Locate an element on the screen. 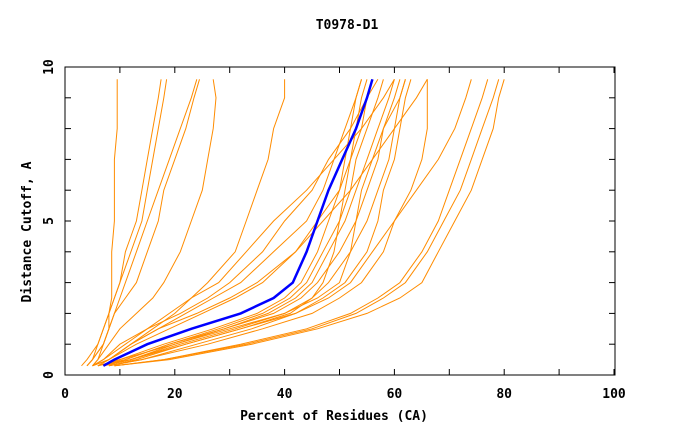  x-tick-label: 60 is located at coordinates (395, 394).